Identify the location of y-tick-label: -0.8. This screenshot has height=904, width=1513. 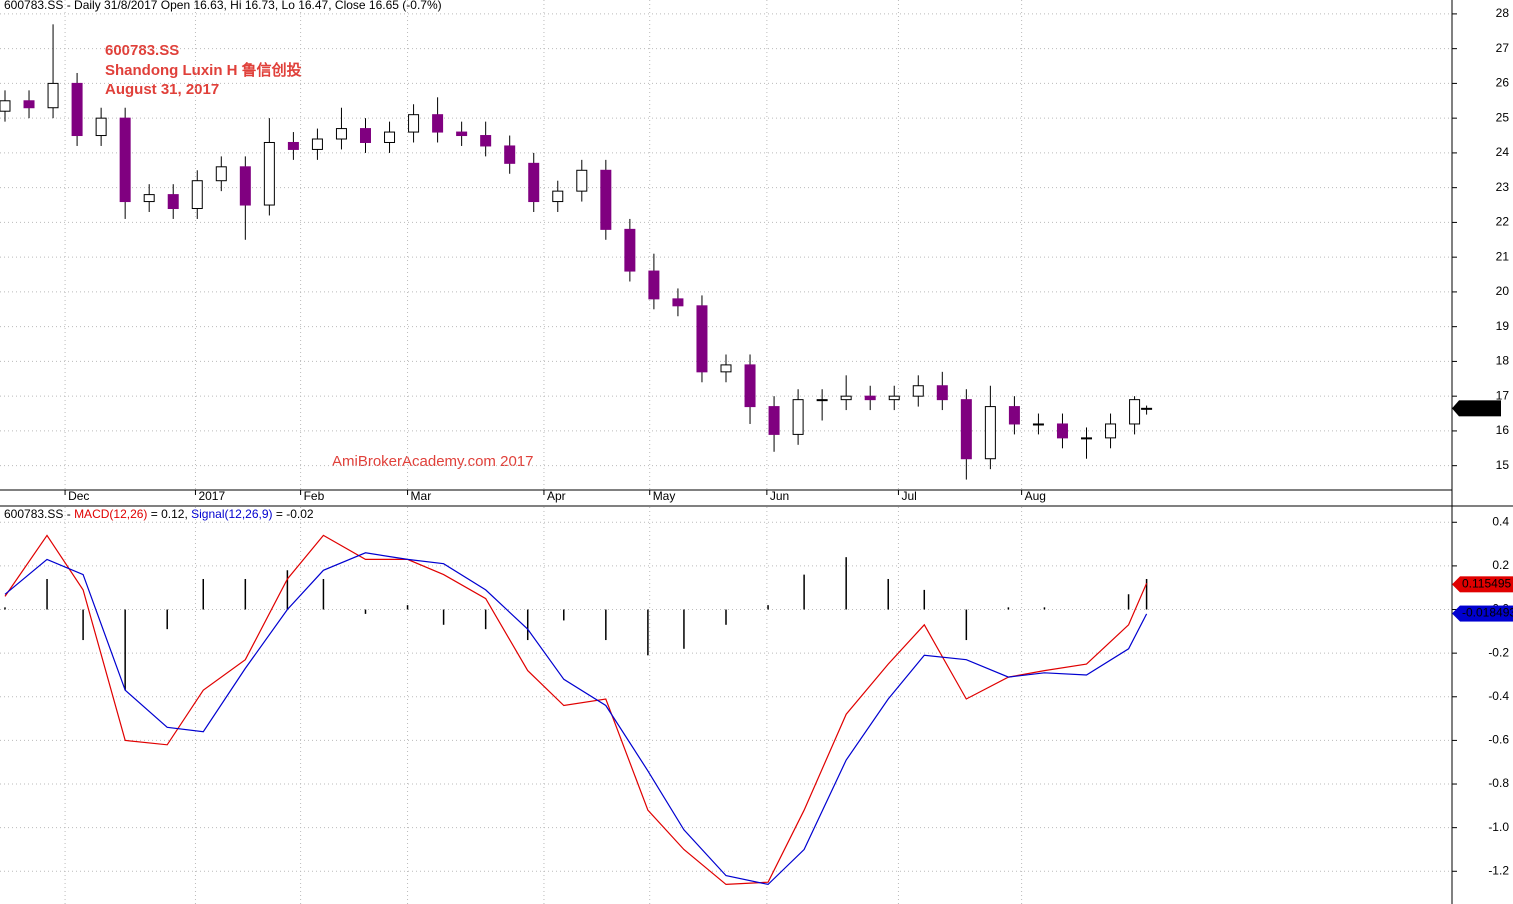
(1498, 783).